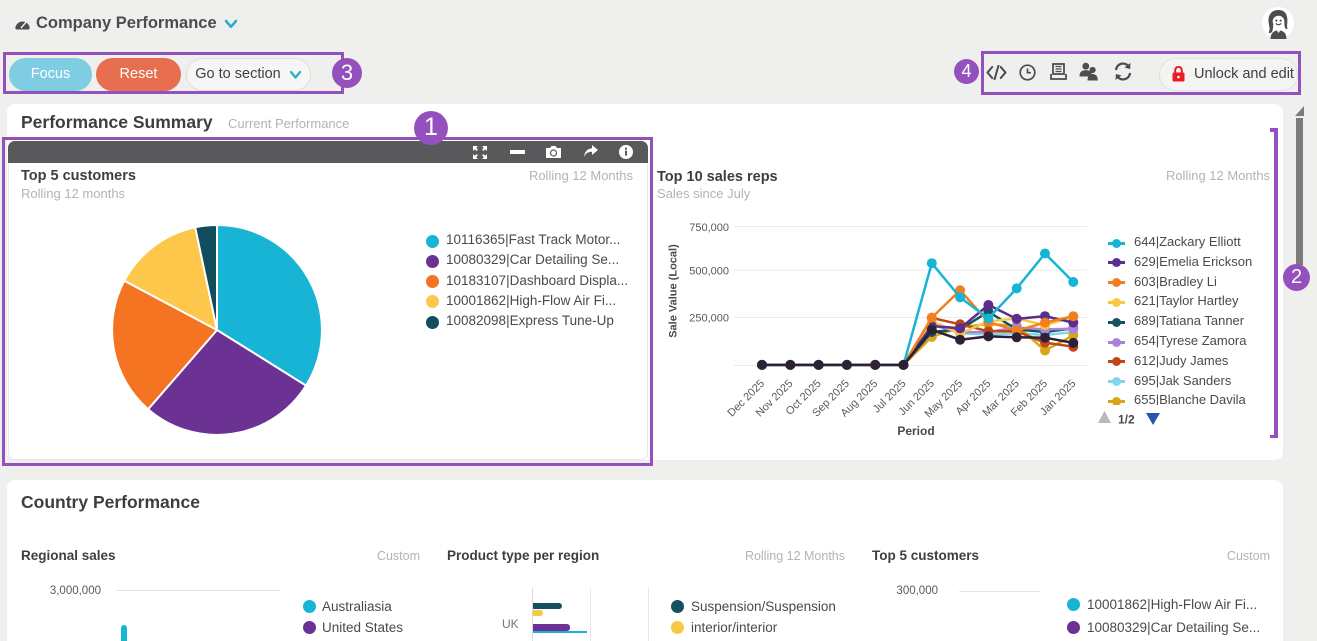 The height and width of the screenshot is (641, 1317). What do you see at coordinates (1126, 420) in the screenshot?
I see `svg-text: 1/2` at bounding box center [1126, 420].